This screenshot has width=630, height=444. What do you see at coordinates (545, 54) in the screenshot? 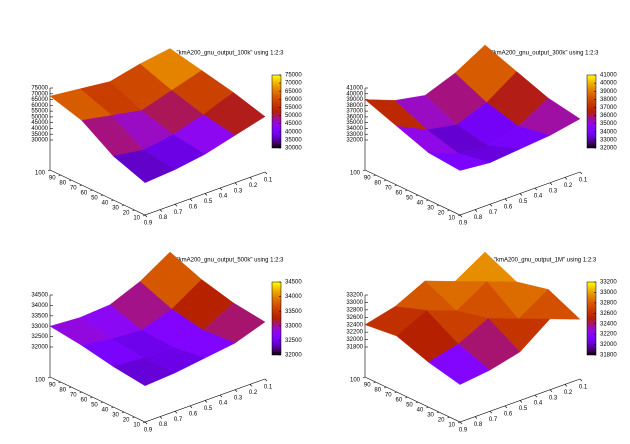
I see `chart-title: "kmA200_gnu_output_300k" using 1:2:3` at bounding box center [545, 54].